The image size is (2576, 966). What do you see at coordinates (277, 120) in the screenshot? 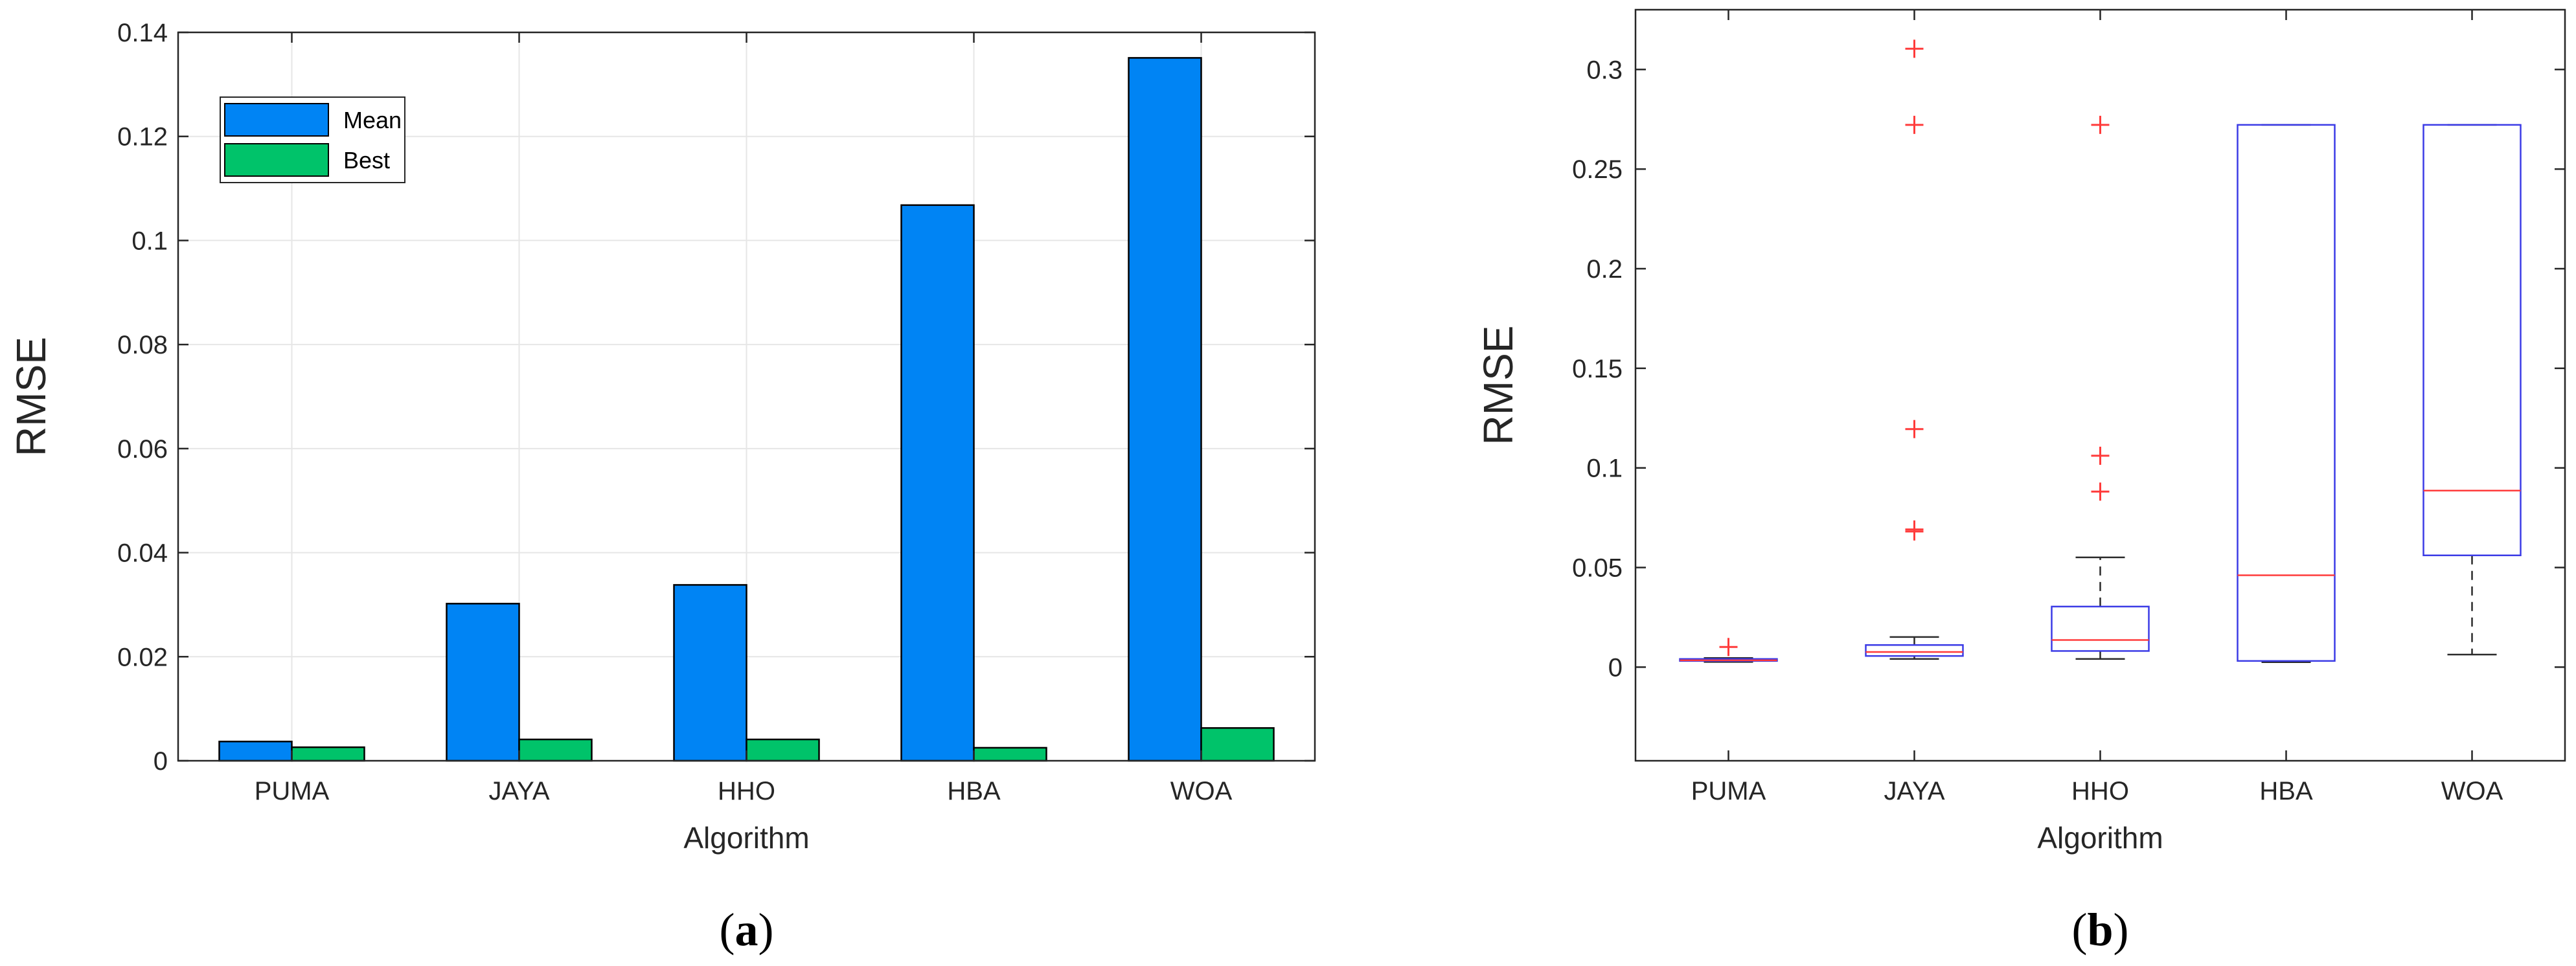
I see `legend-swatch-mean` at bounding box center [277, 120].